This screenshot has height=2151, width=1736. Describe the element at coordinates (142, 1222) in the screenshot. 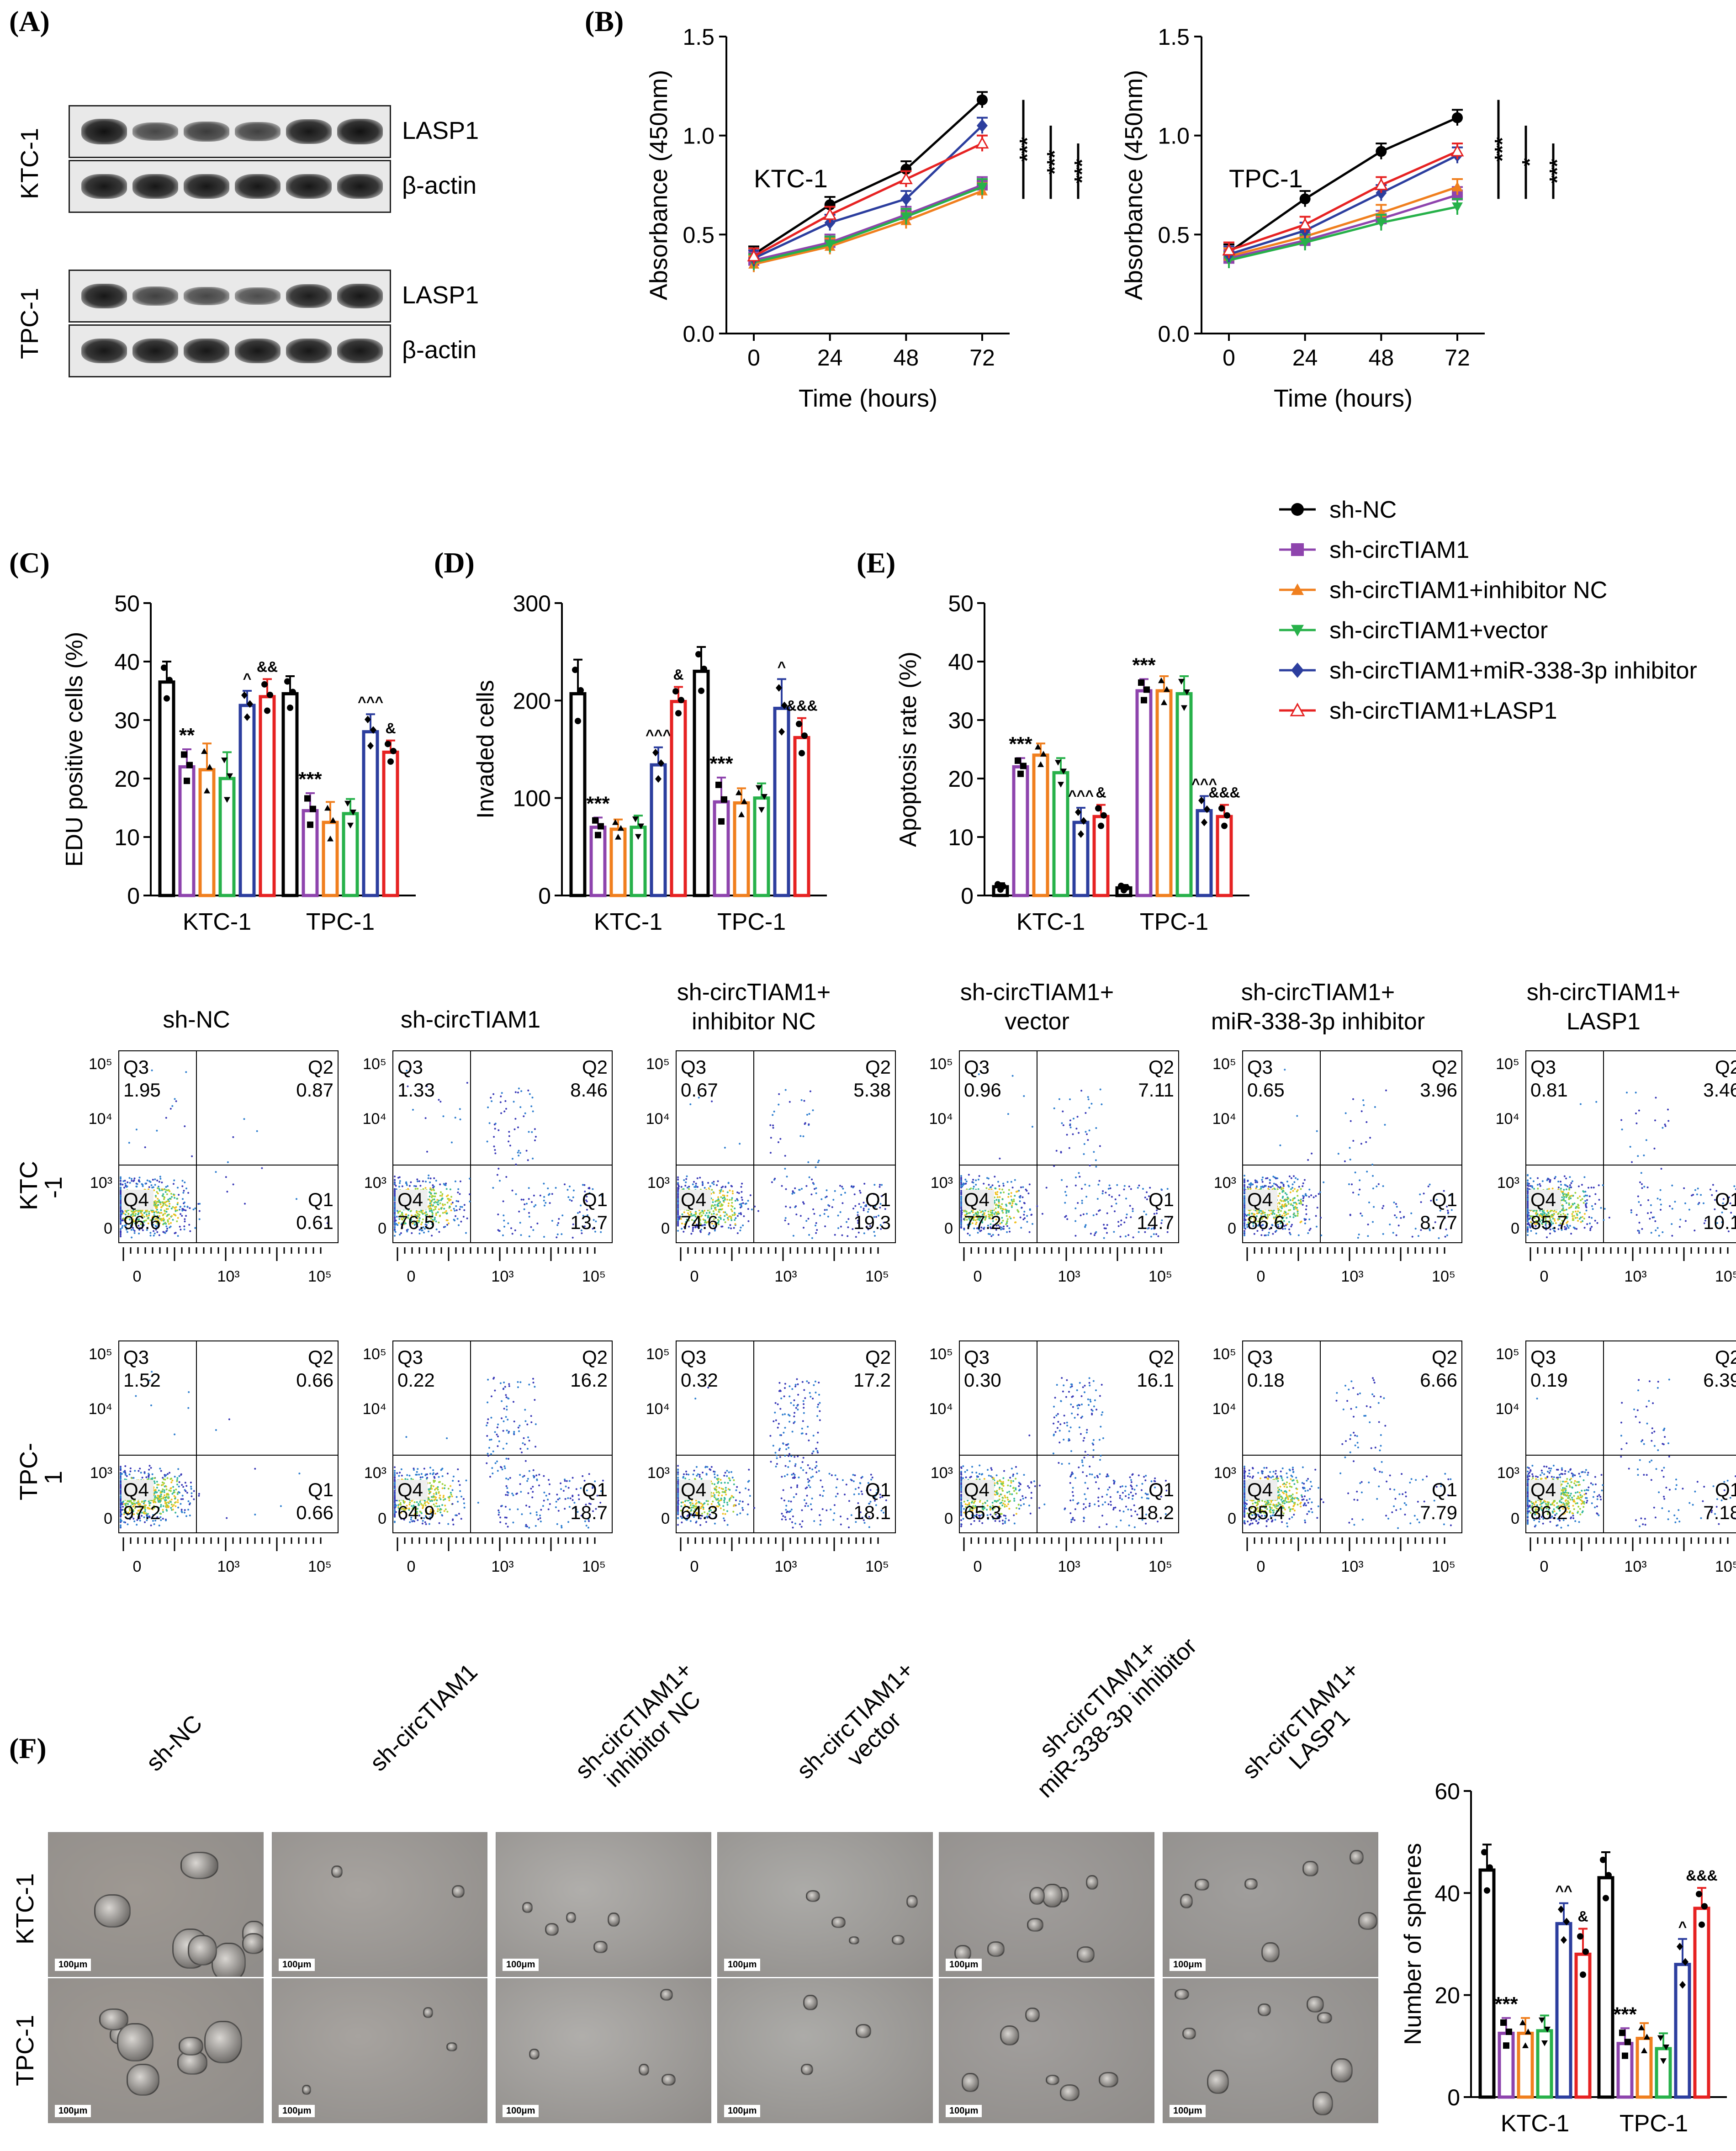

I see `quadrant-value: 96.6` at that location.